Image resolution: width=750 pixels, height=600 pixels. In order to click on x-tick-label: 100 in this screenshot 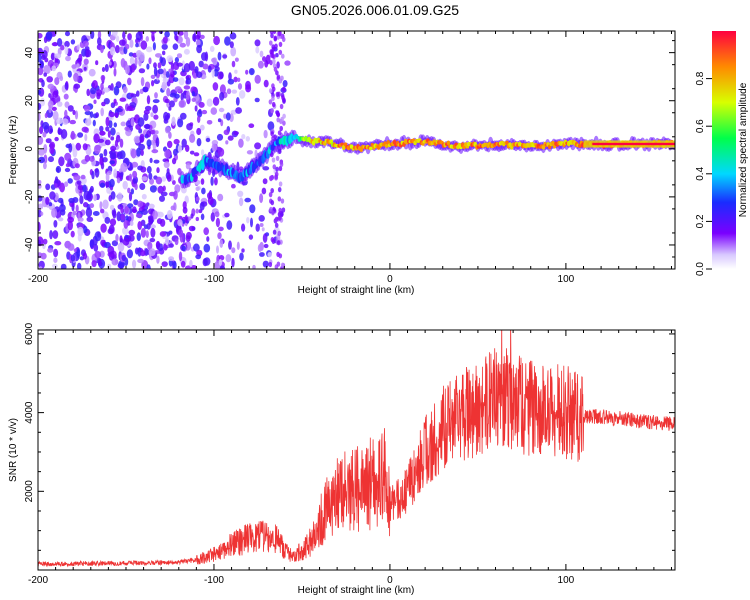, I will do `click(566, 279)`.